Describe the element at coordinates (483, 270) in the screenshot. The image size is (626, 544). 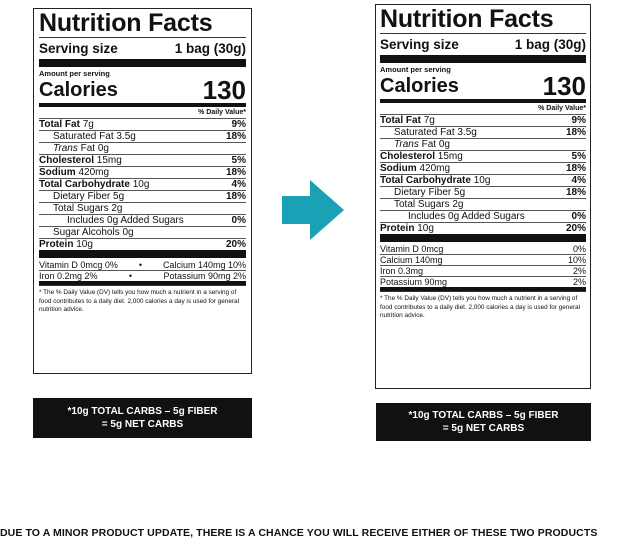
I see `vitamin-row: Iron 0.3mg 2%` at that location.